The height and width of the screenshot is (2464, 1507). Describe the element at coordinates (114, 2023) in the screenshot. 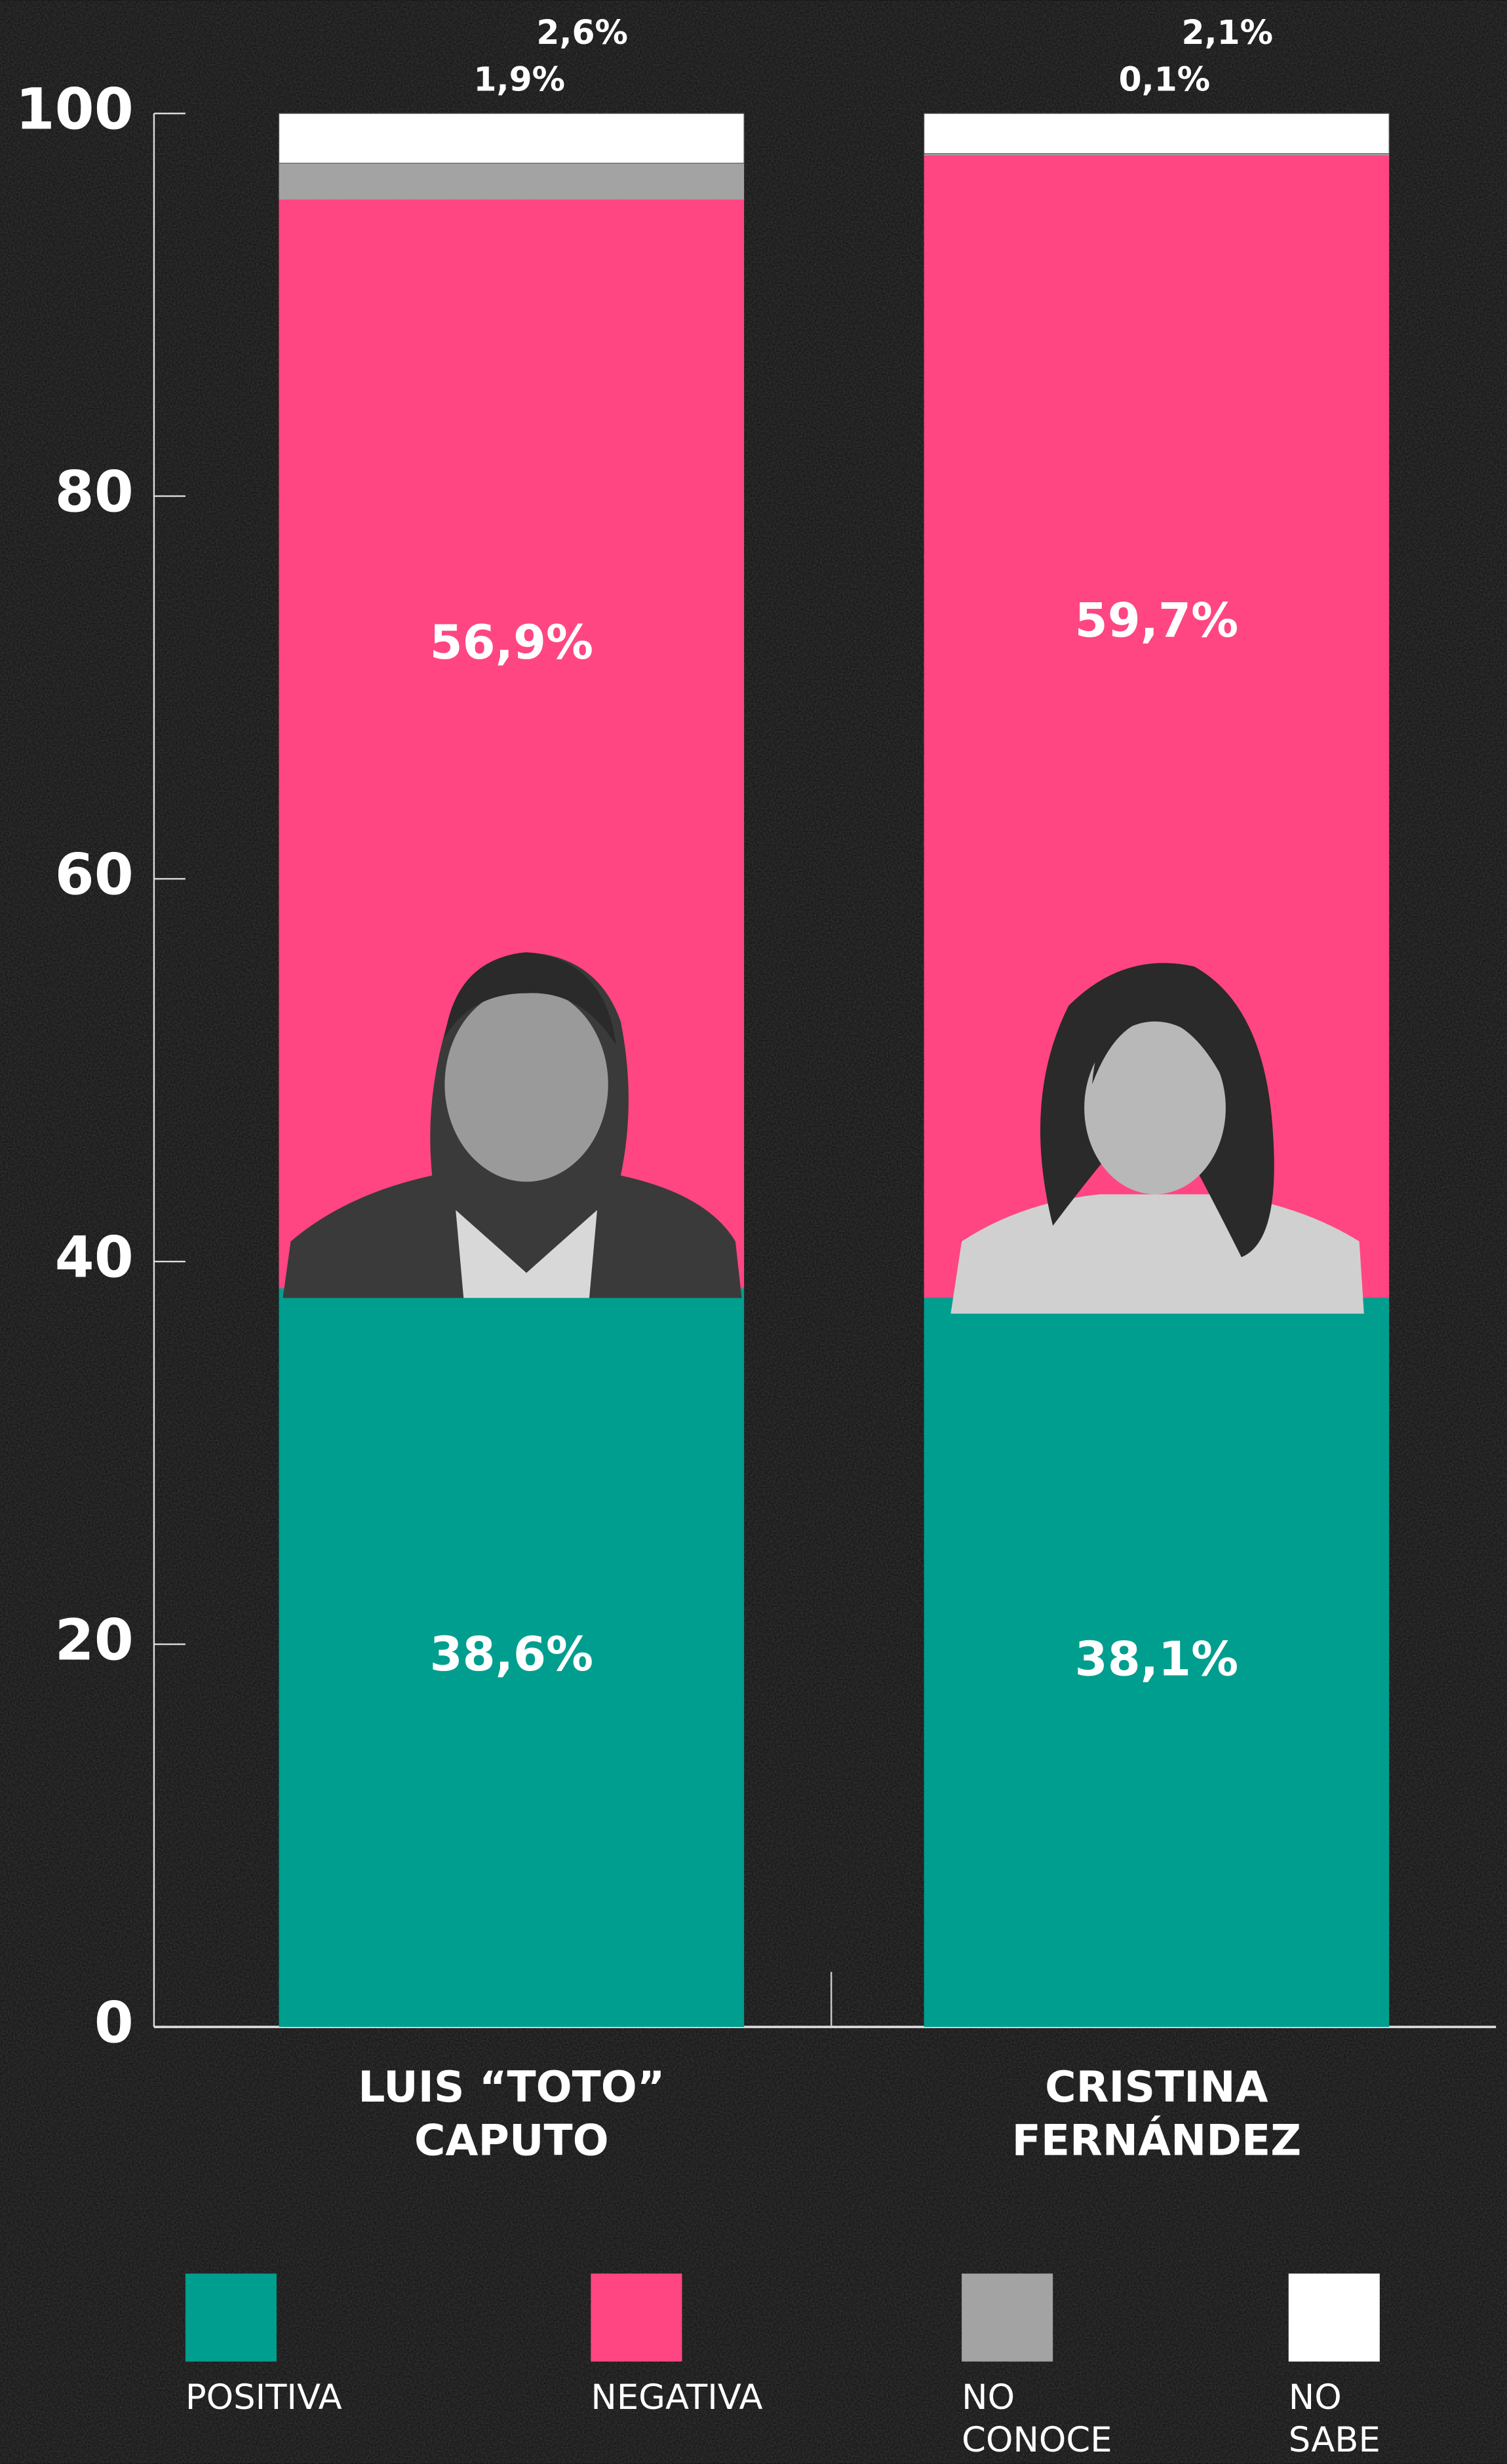

I see `y-tick-label: 0` at that location.